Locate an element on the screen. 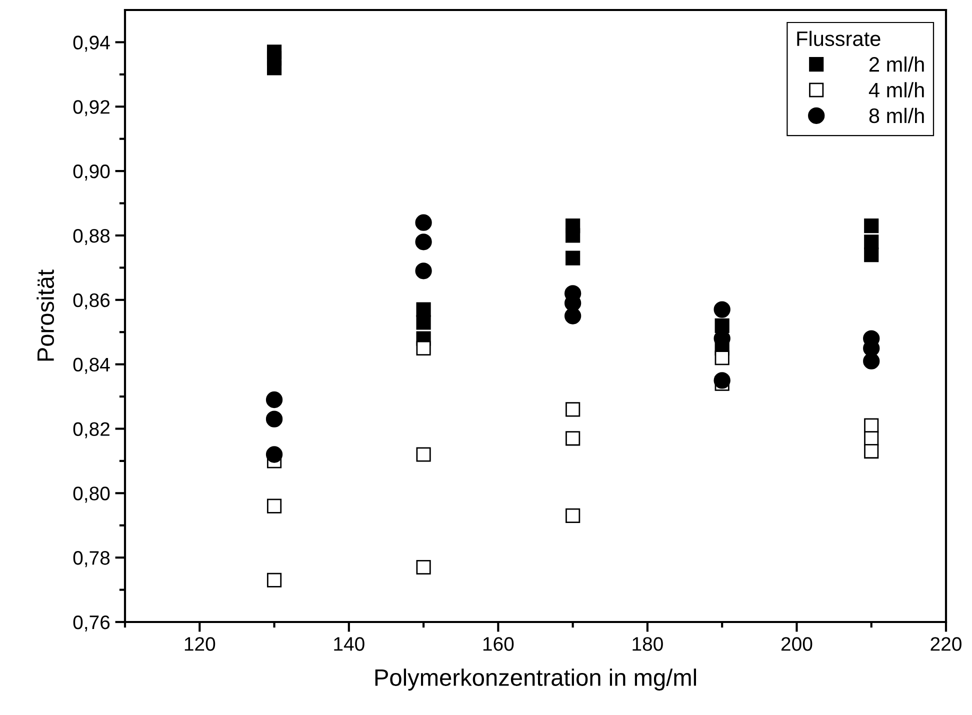 This screenshot has width=972, height=715. legend-label: 2 ml/h is located at coordinates (896, 64).